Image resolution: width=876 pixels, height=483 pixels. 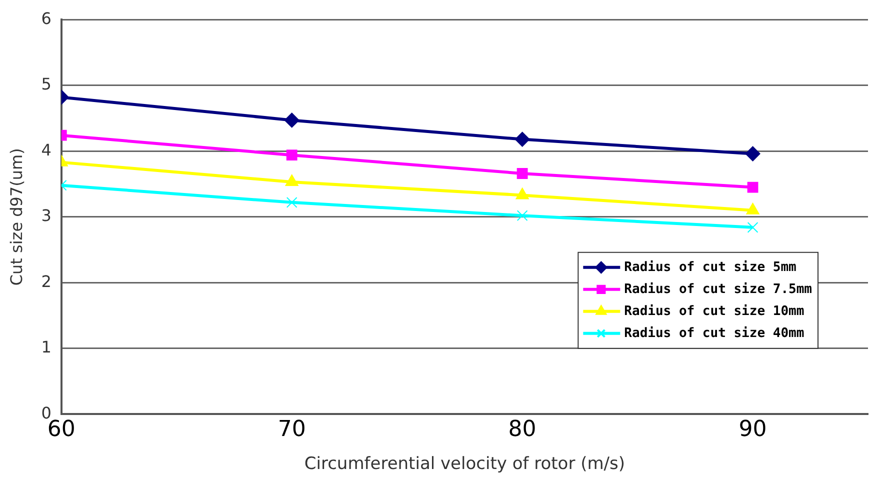 I want to click on y-tick-label: 2, so click(x=46, y=281).